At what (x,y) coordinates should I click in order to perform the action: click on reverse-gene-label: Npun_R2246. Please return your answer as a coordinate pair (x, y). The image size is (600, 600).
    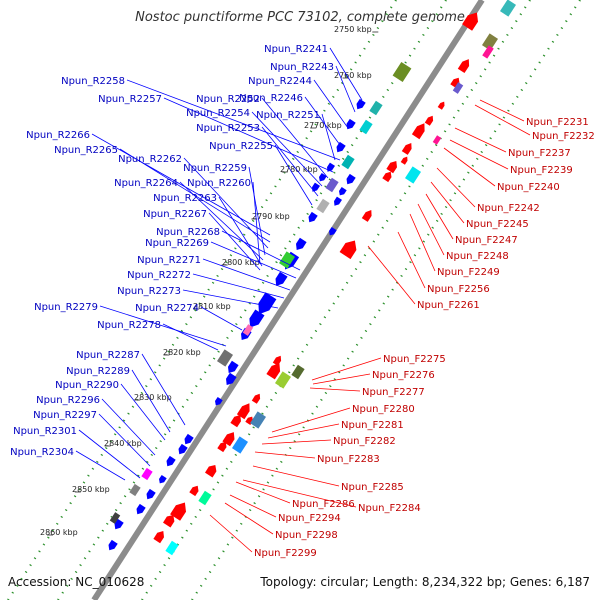
    Looking at the image, I should click on (271, 98).